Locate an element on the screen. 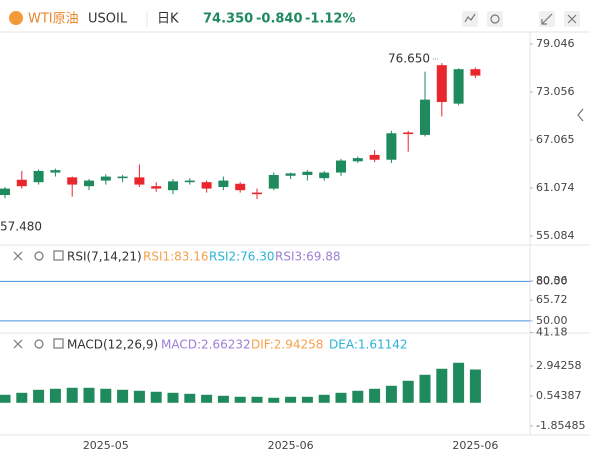 The height and width of the screenshot is (460, 590). y-tick-label: -1.85485 is located at coordinates (560, 425).